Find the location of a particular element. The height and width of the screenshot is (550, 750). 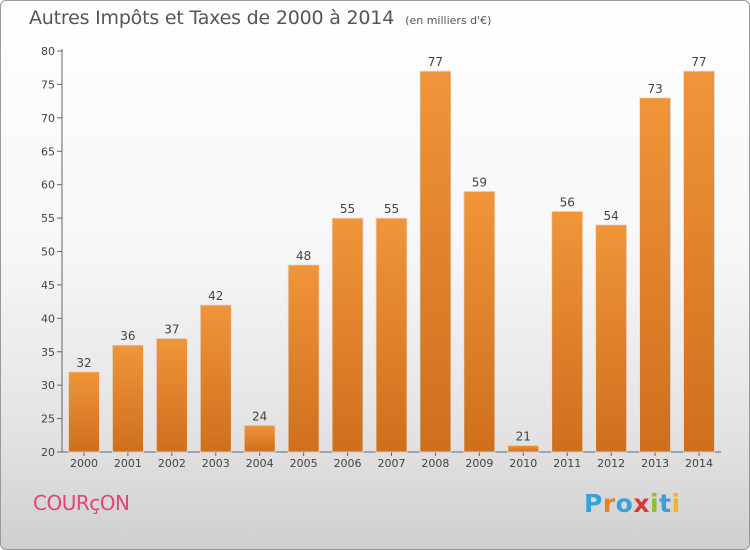

data-label-2009: 59 is located at coordinates (479, 182).